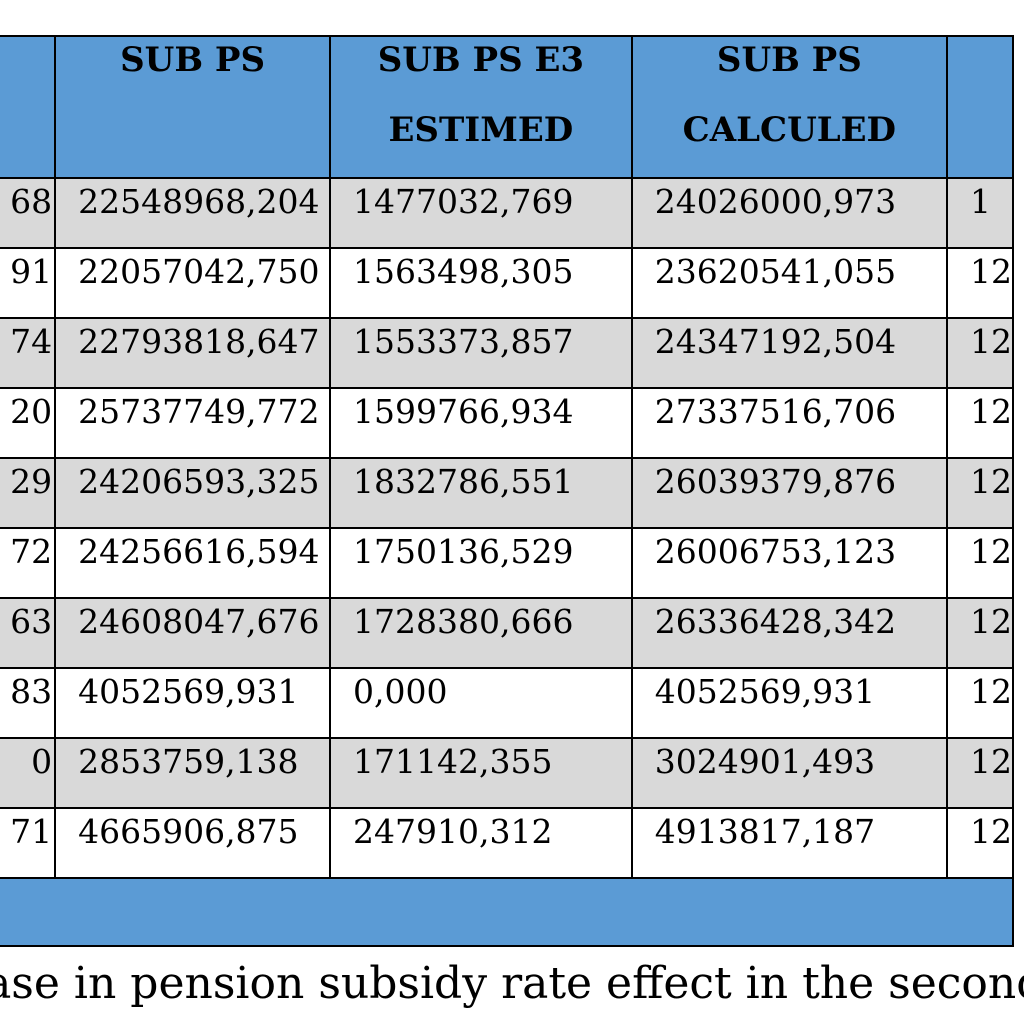 This screenshot has height=1024, width=1024. Describe the element at coordinates (28, 493) in the screenshot. I see `table-cell: 29` at that location.